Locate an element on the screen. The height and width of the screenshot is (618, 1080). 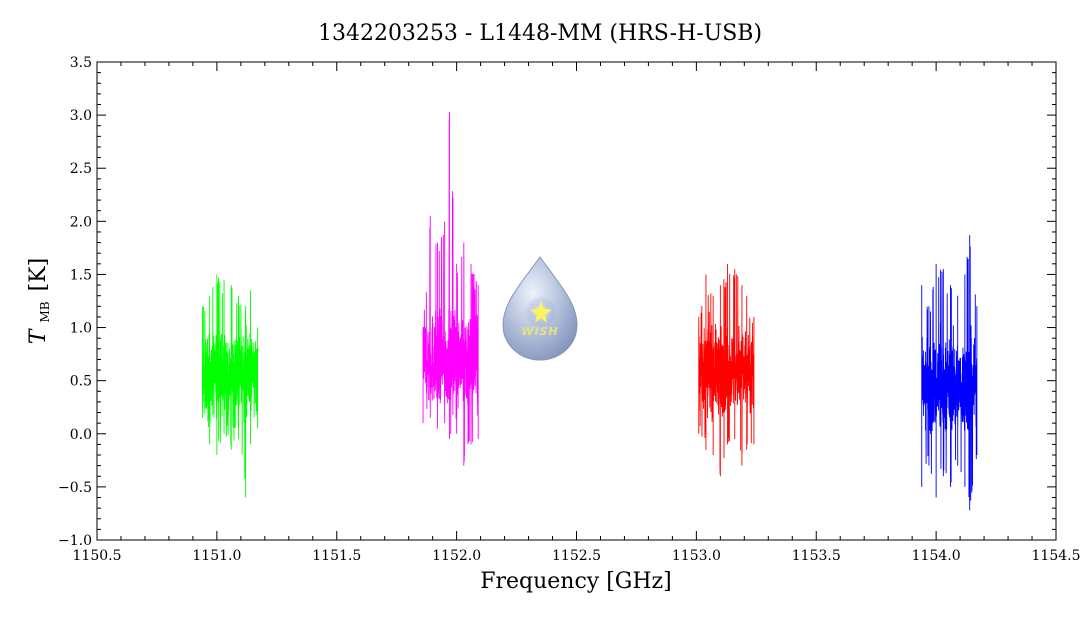
x-tick-label: 1153.5 is located at coordinates (816, 556).